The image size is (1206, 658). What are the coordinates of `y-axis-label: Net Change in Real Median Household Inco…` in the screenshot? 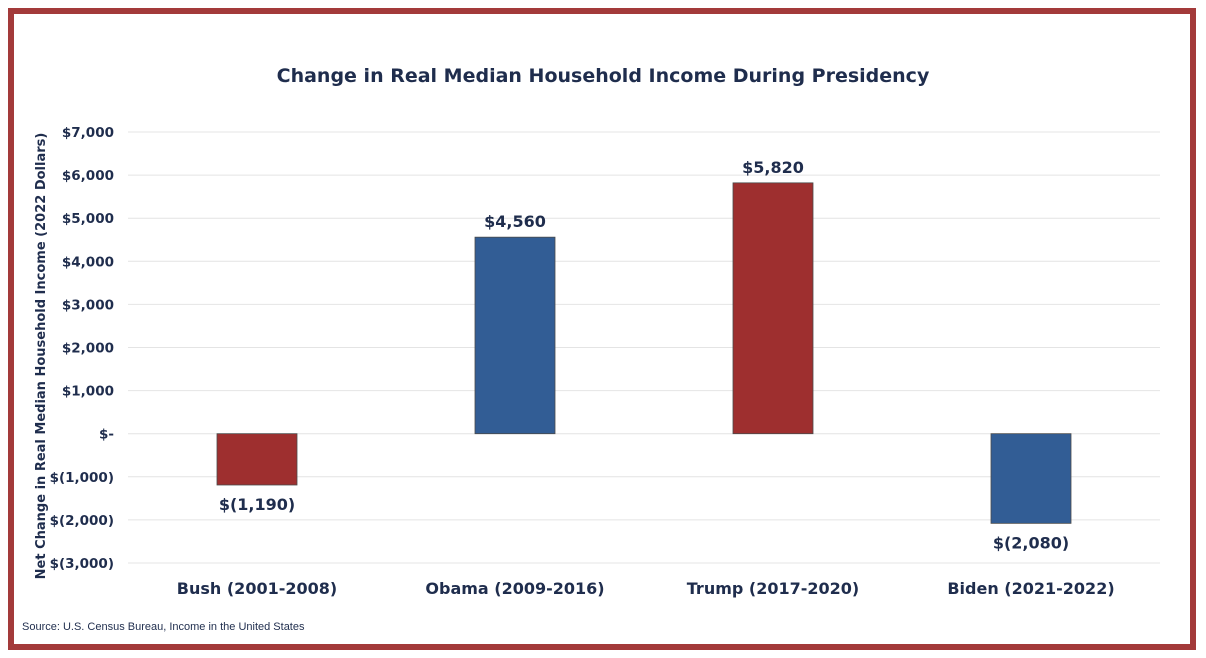 It's located at (41, 356).